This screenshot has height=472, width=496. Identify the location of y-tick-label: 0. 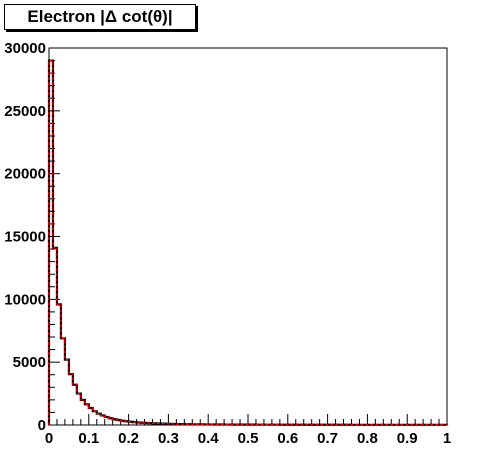
(42, 425).